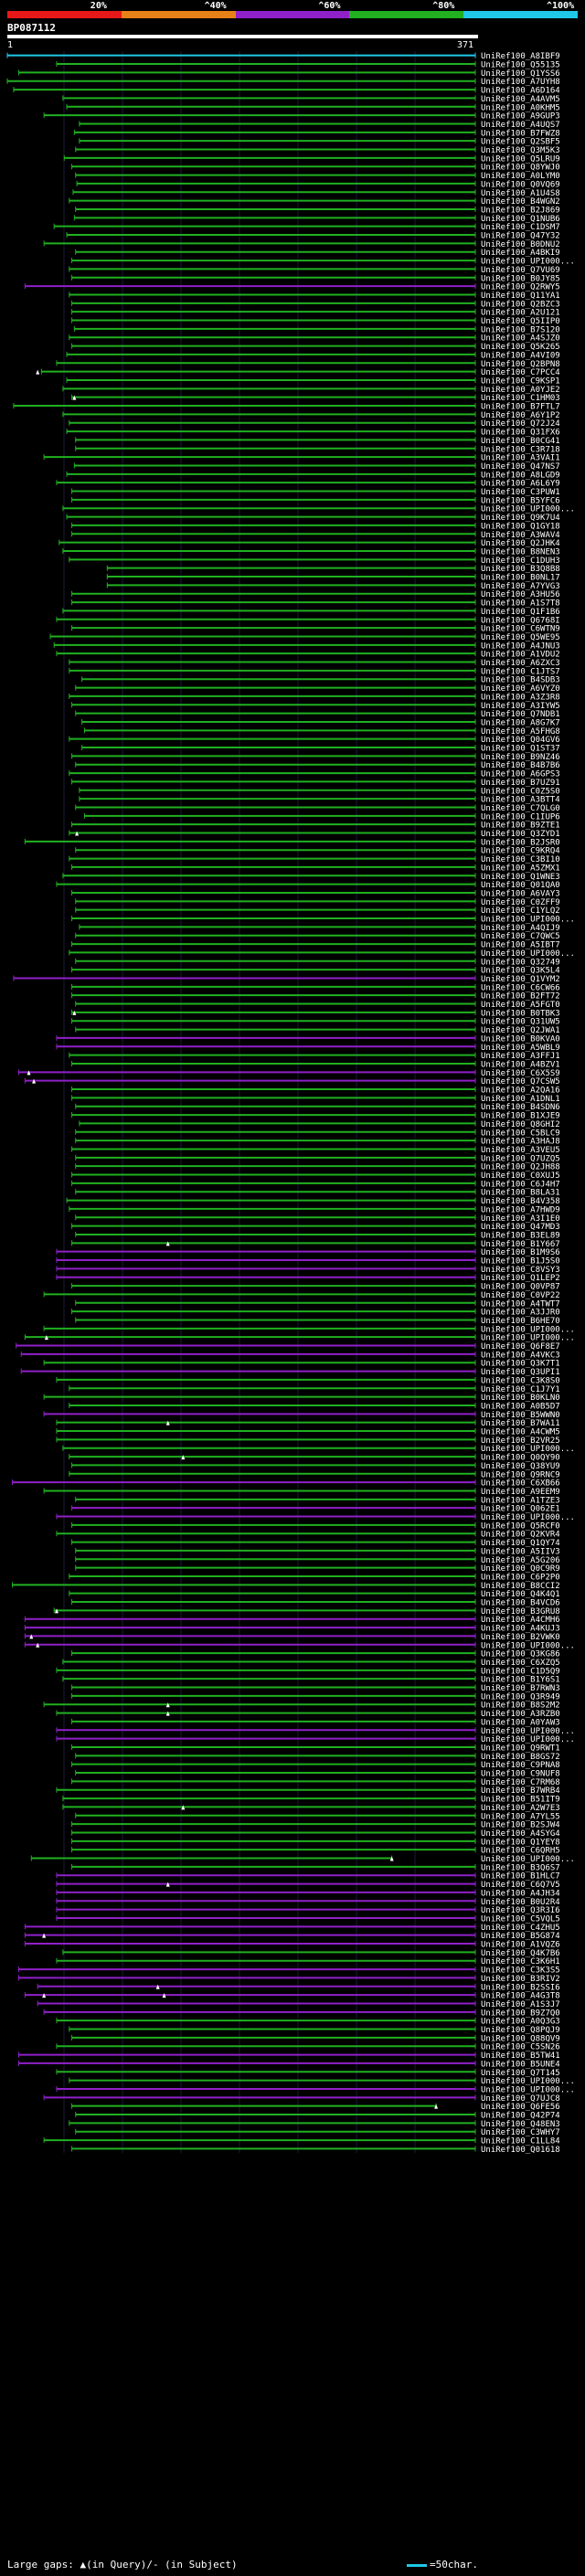  Describe the element at coordinates (520, 1706) in the screenshot. I see `hit-label: UniRef100_B8S2M2` at that location.